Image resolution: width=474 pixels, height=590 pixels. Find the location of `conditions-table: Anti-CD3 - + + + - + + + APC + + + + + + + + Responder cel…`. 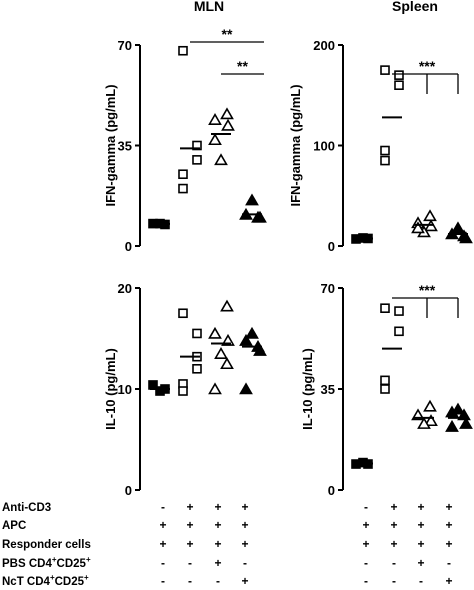

conditions-table: Anti-CD3 - + + + - + + + APC + + + + + + + + Responder cel… is located at coordinates (227, 544).